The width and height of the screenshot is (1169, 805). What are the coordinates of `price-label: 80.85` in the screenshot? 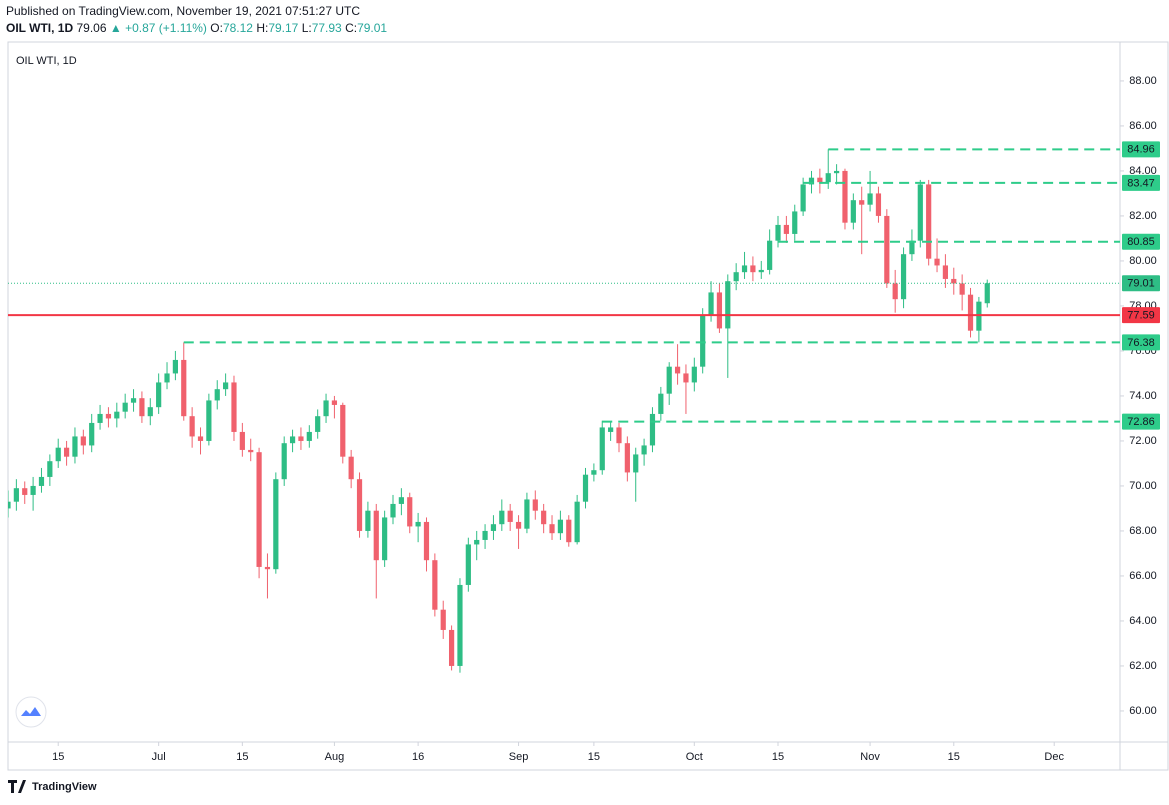 It's located at (1141, 242).